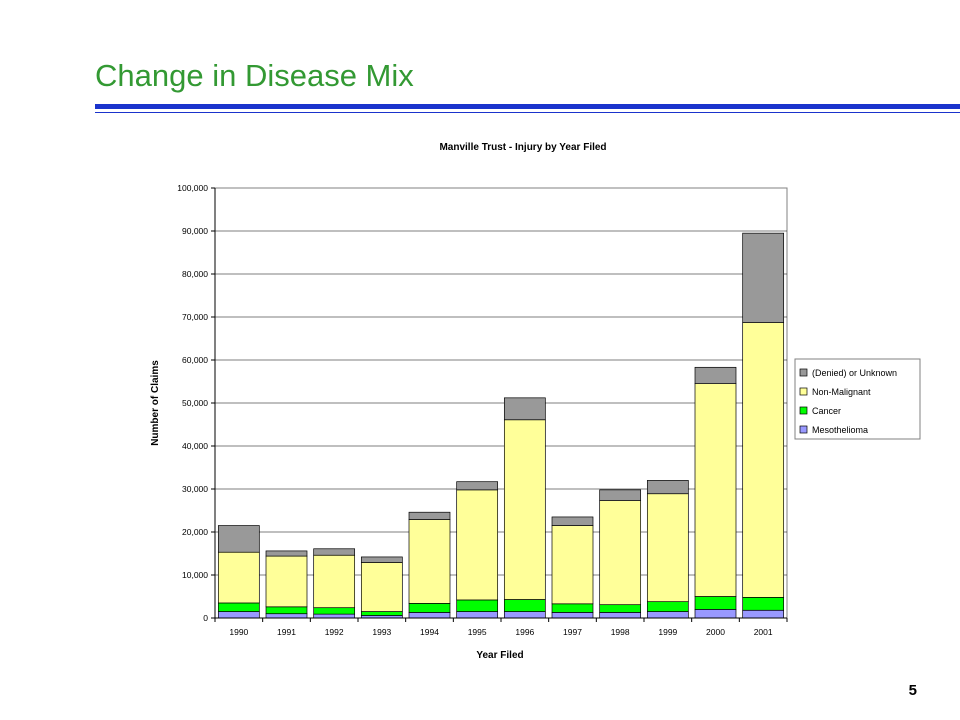 This screenshot has width=960, height=720. Describe the element at coordinates (620, 632) in the screenshot. I see `x-tick-label: 1998` at that location.